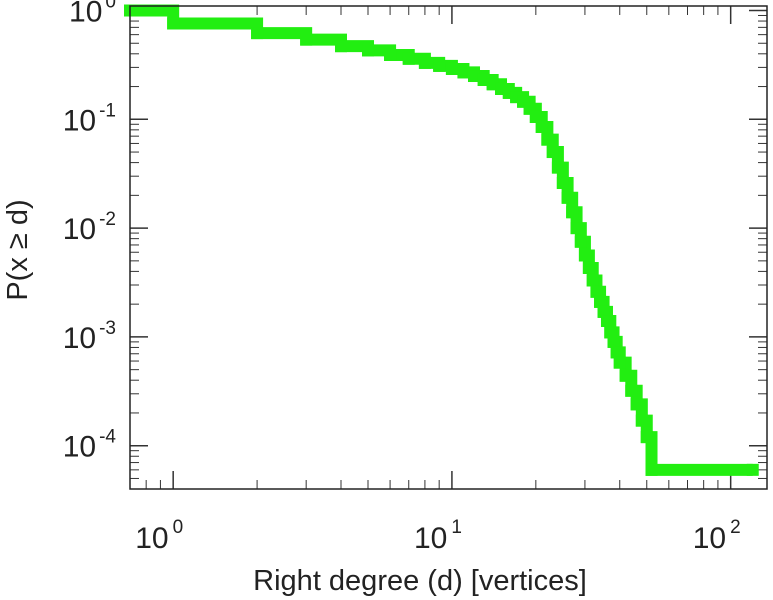 The height and width of the screenshot is (600, 773). I want to click on x-tick-label: 10 1, so click(438, 536).